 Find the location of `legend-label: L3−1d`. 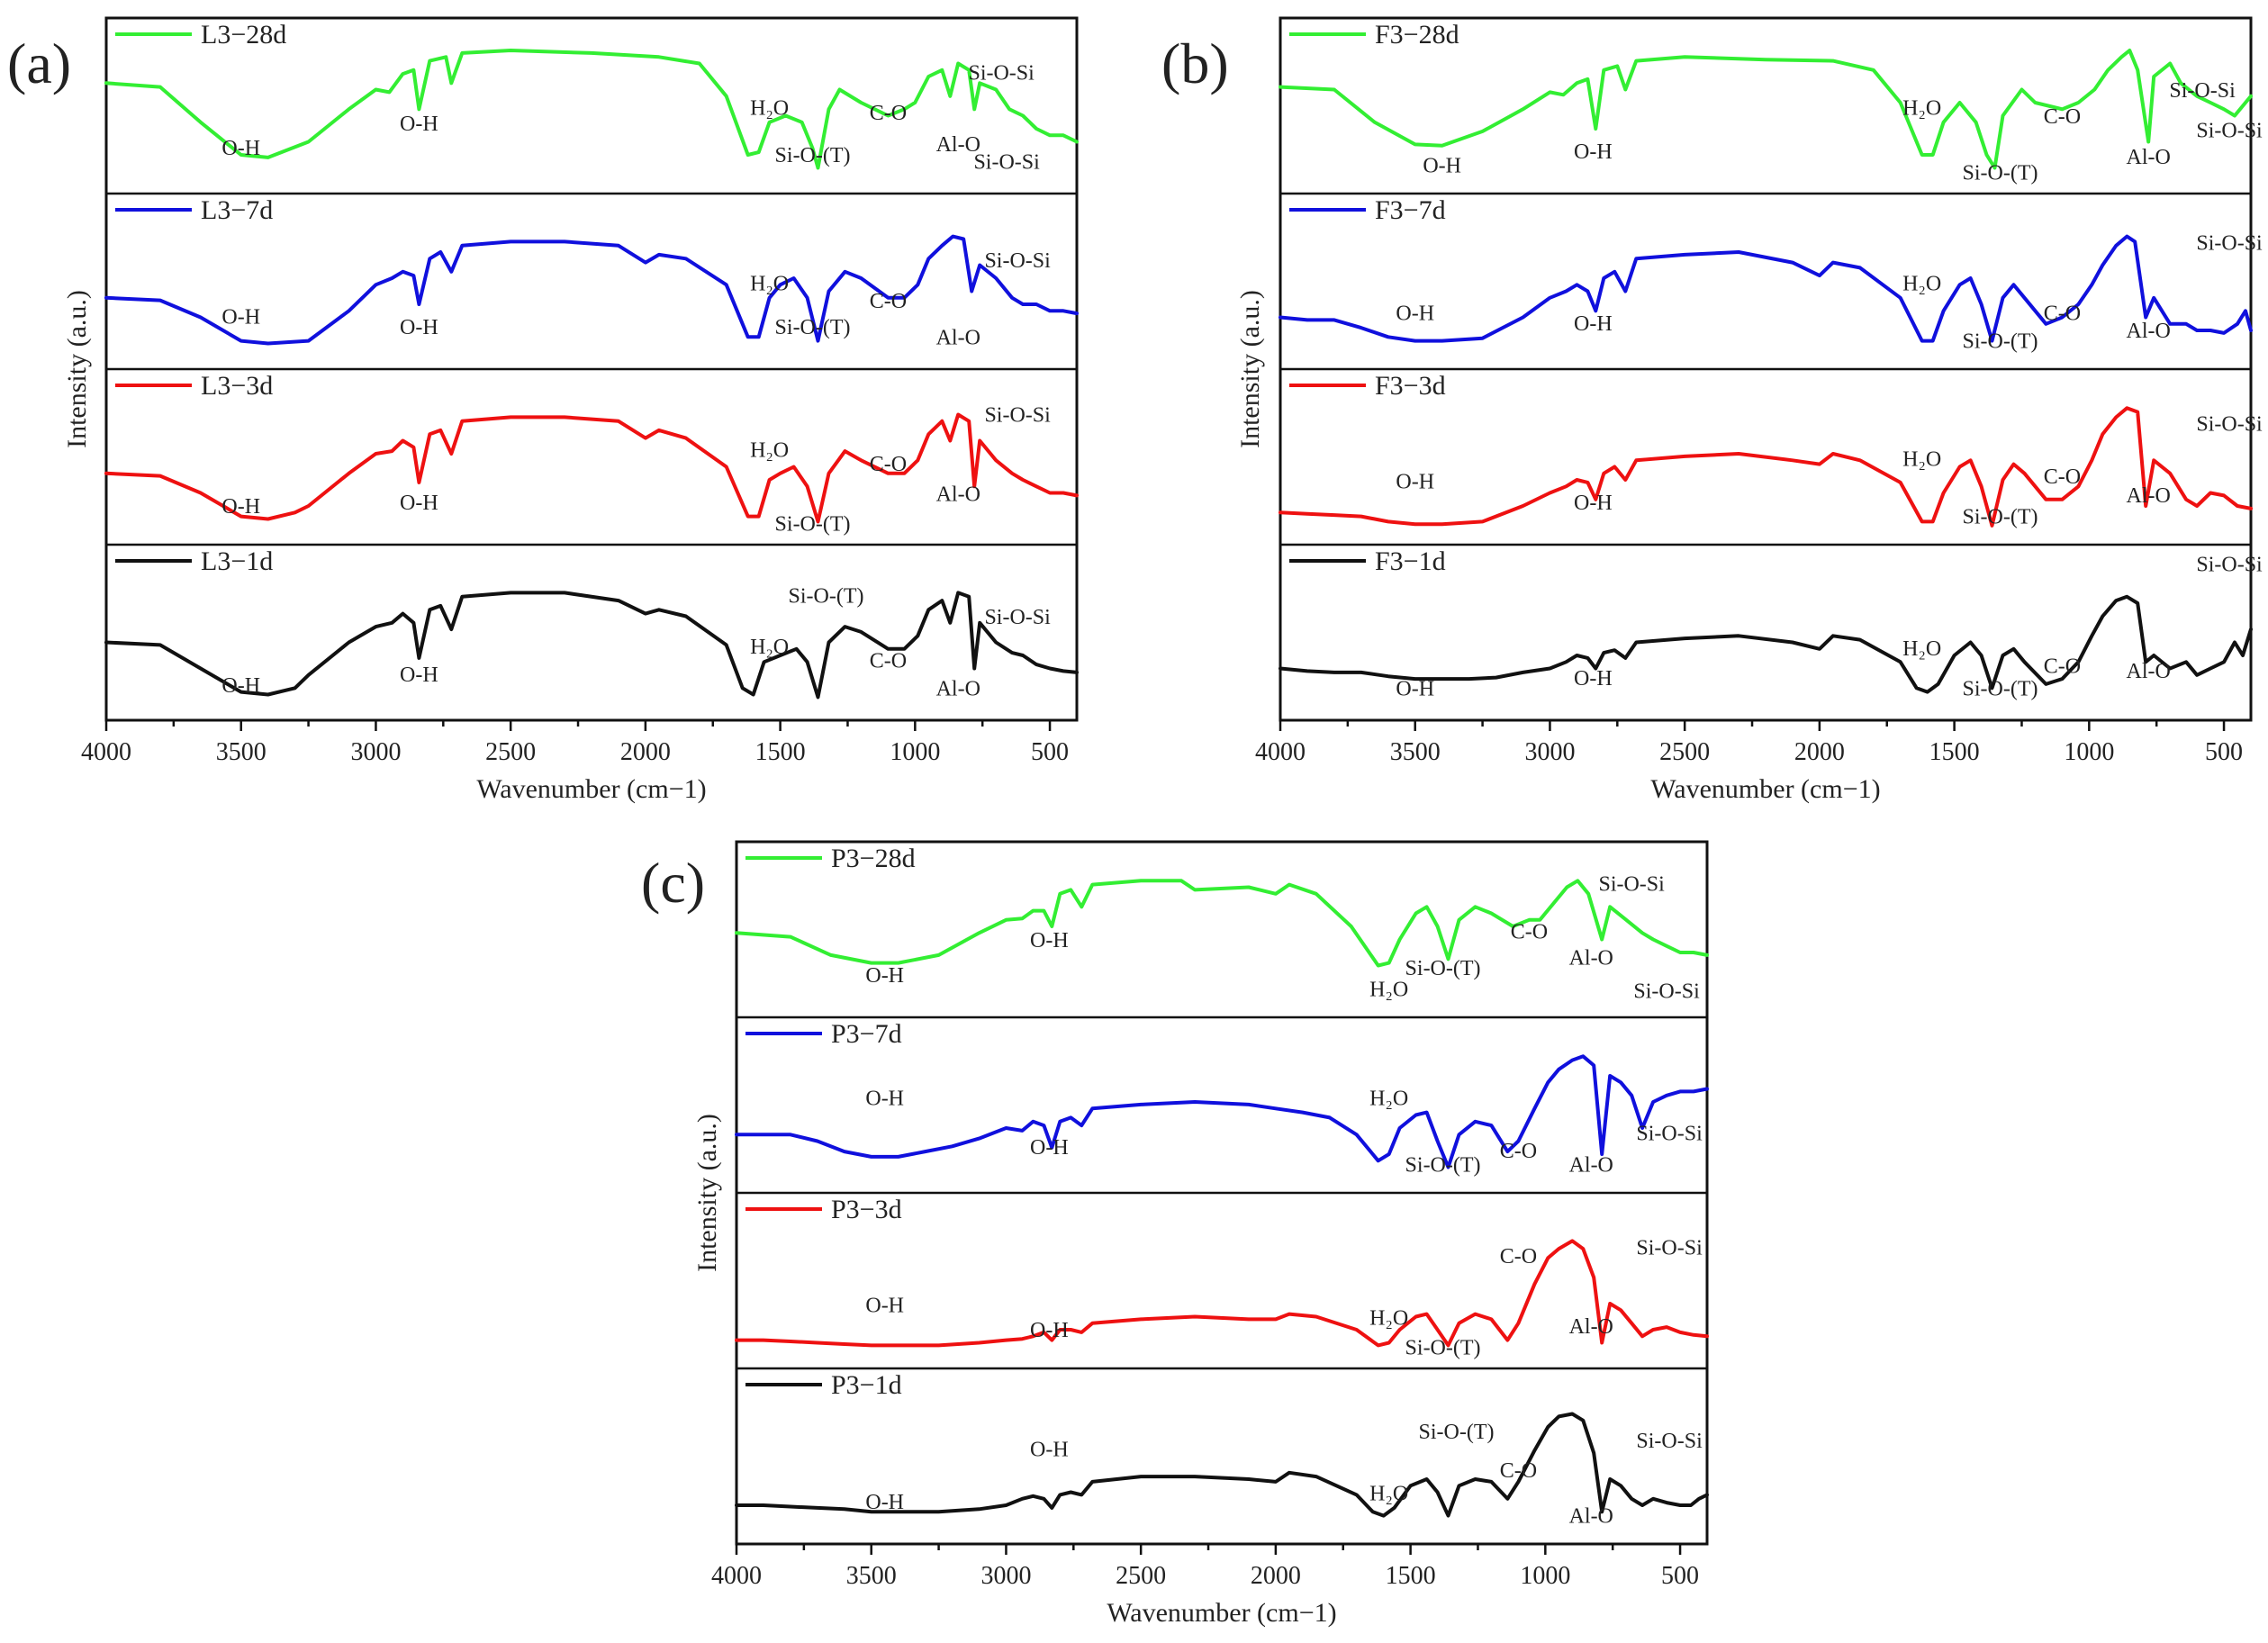

legend-label: L3−1d is located at coordinates (237, 561).